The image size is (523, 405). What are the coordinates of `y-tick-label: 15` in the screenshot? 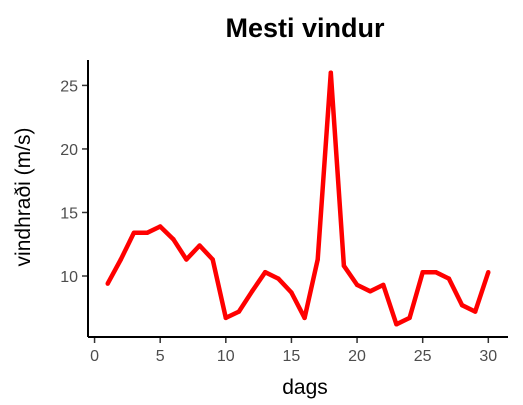 It's located at (69, 213).